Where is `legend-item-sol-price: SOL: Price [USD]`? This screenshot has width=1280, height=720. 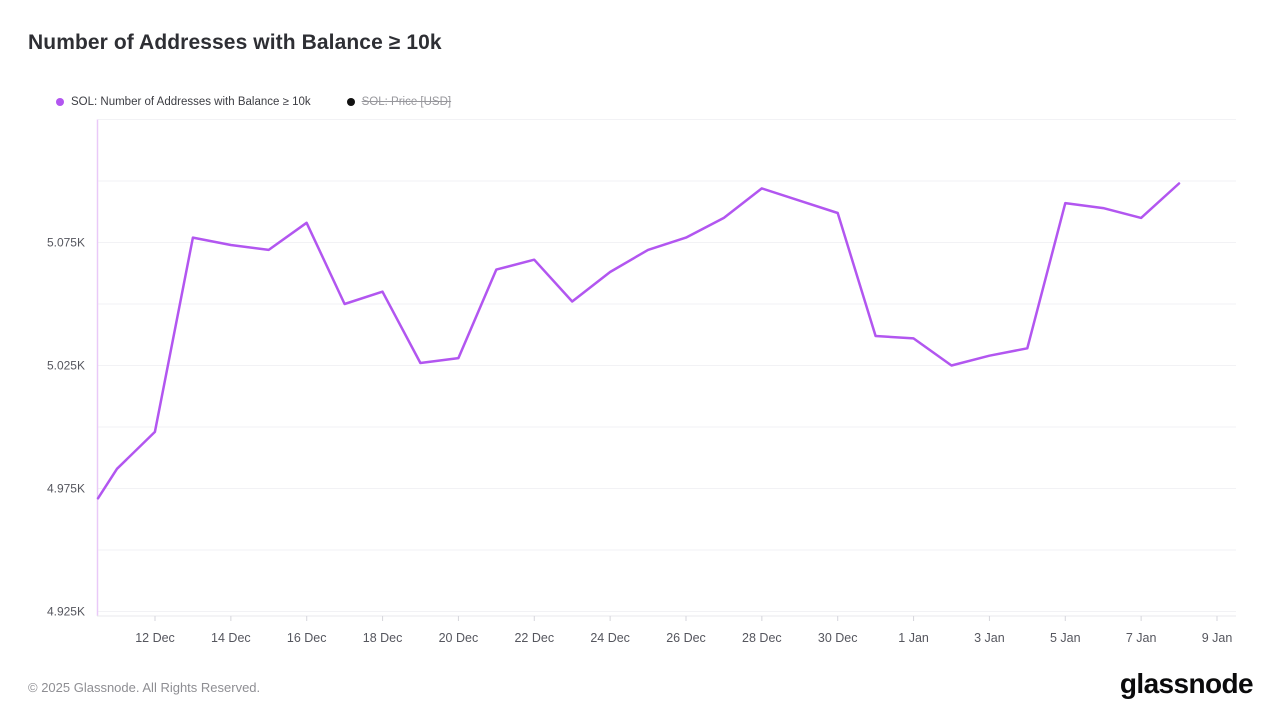 legend-item-sol-price: SOL: Price [USD] is located at coordinates (399, 102).